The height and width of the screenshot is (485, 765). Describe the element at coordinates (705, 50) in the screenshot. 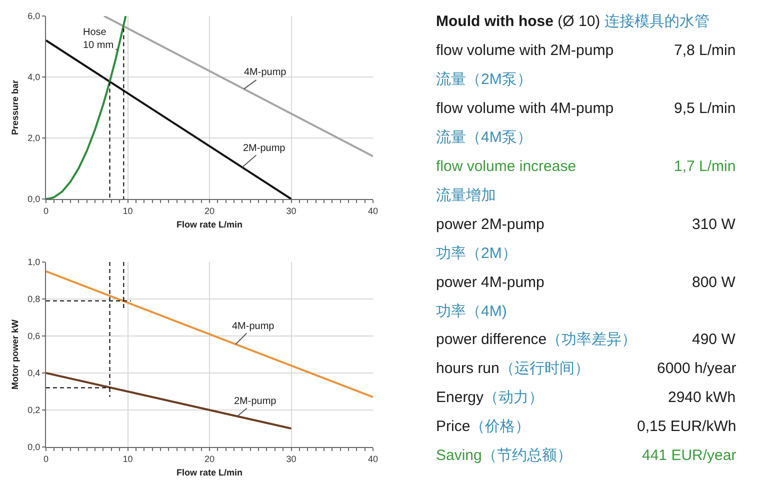

I see `text: 7,8 L/min` at that location.